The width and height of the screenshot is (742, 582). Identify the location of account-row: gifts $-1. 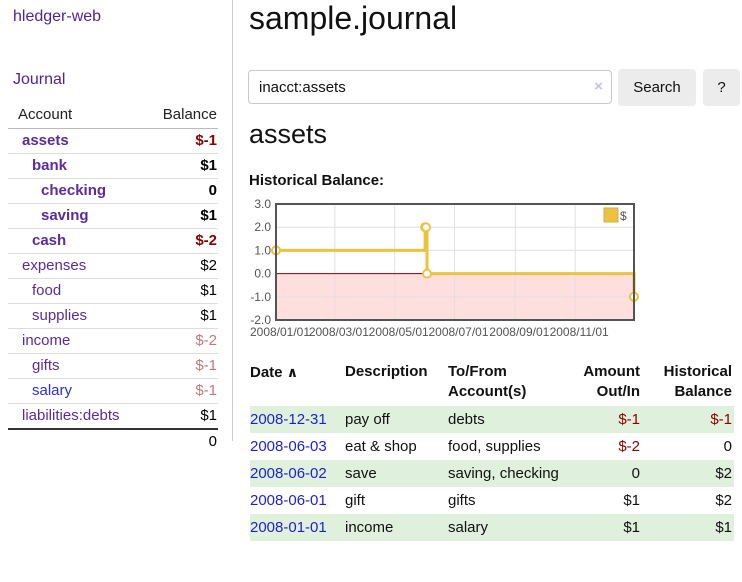
(113, 366).